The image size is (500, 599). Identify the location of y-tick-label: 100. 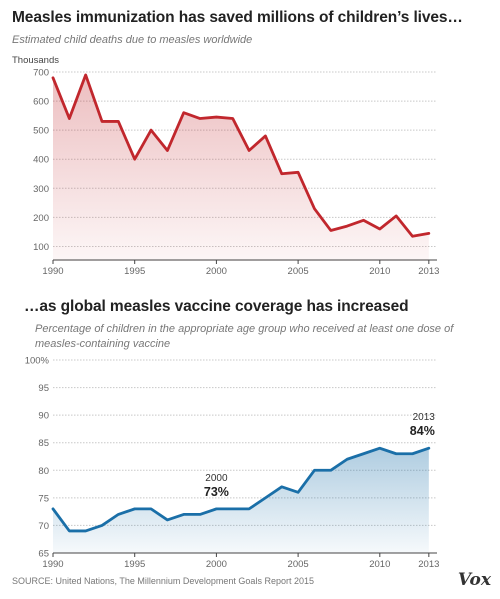
(41, 247).